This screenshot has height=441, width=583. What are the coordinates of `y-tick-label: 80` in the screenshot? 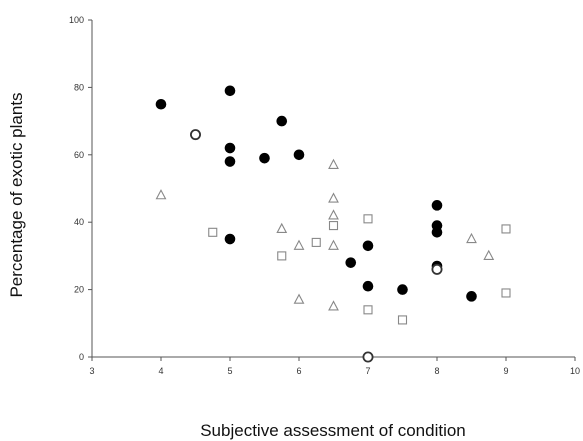 It's located at (79, 87).